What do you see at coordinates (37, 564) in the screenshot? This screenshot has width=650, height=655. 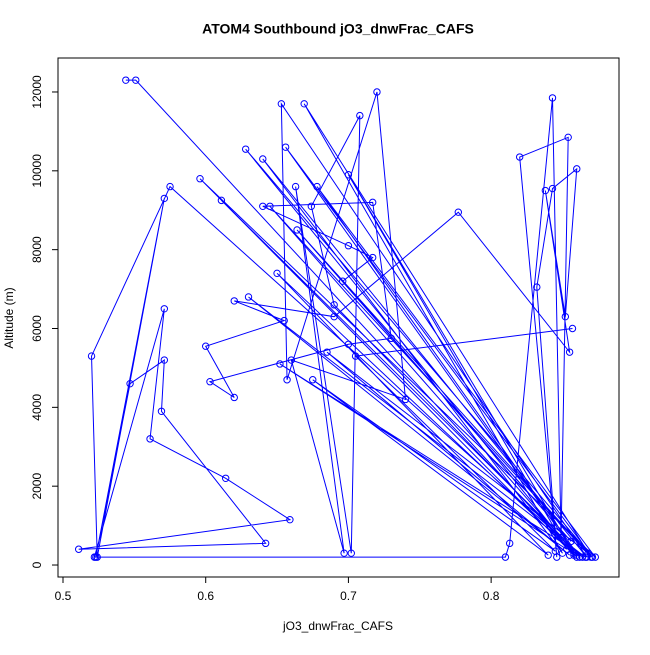 I see `y-tick-label: 0` at bounding box center [37, 564].